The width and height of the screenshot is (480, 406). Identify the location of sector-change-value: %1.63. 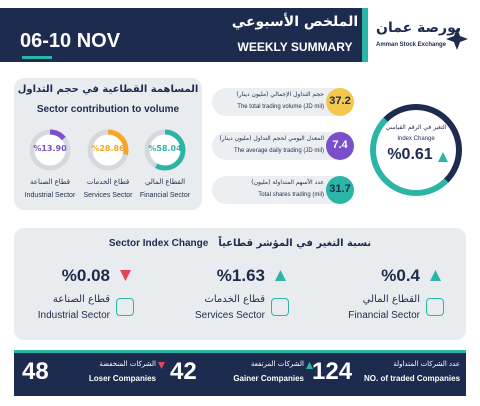
(240, 275).